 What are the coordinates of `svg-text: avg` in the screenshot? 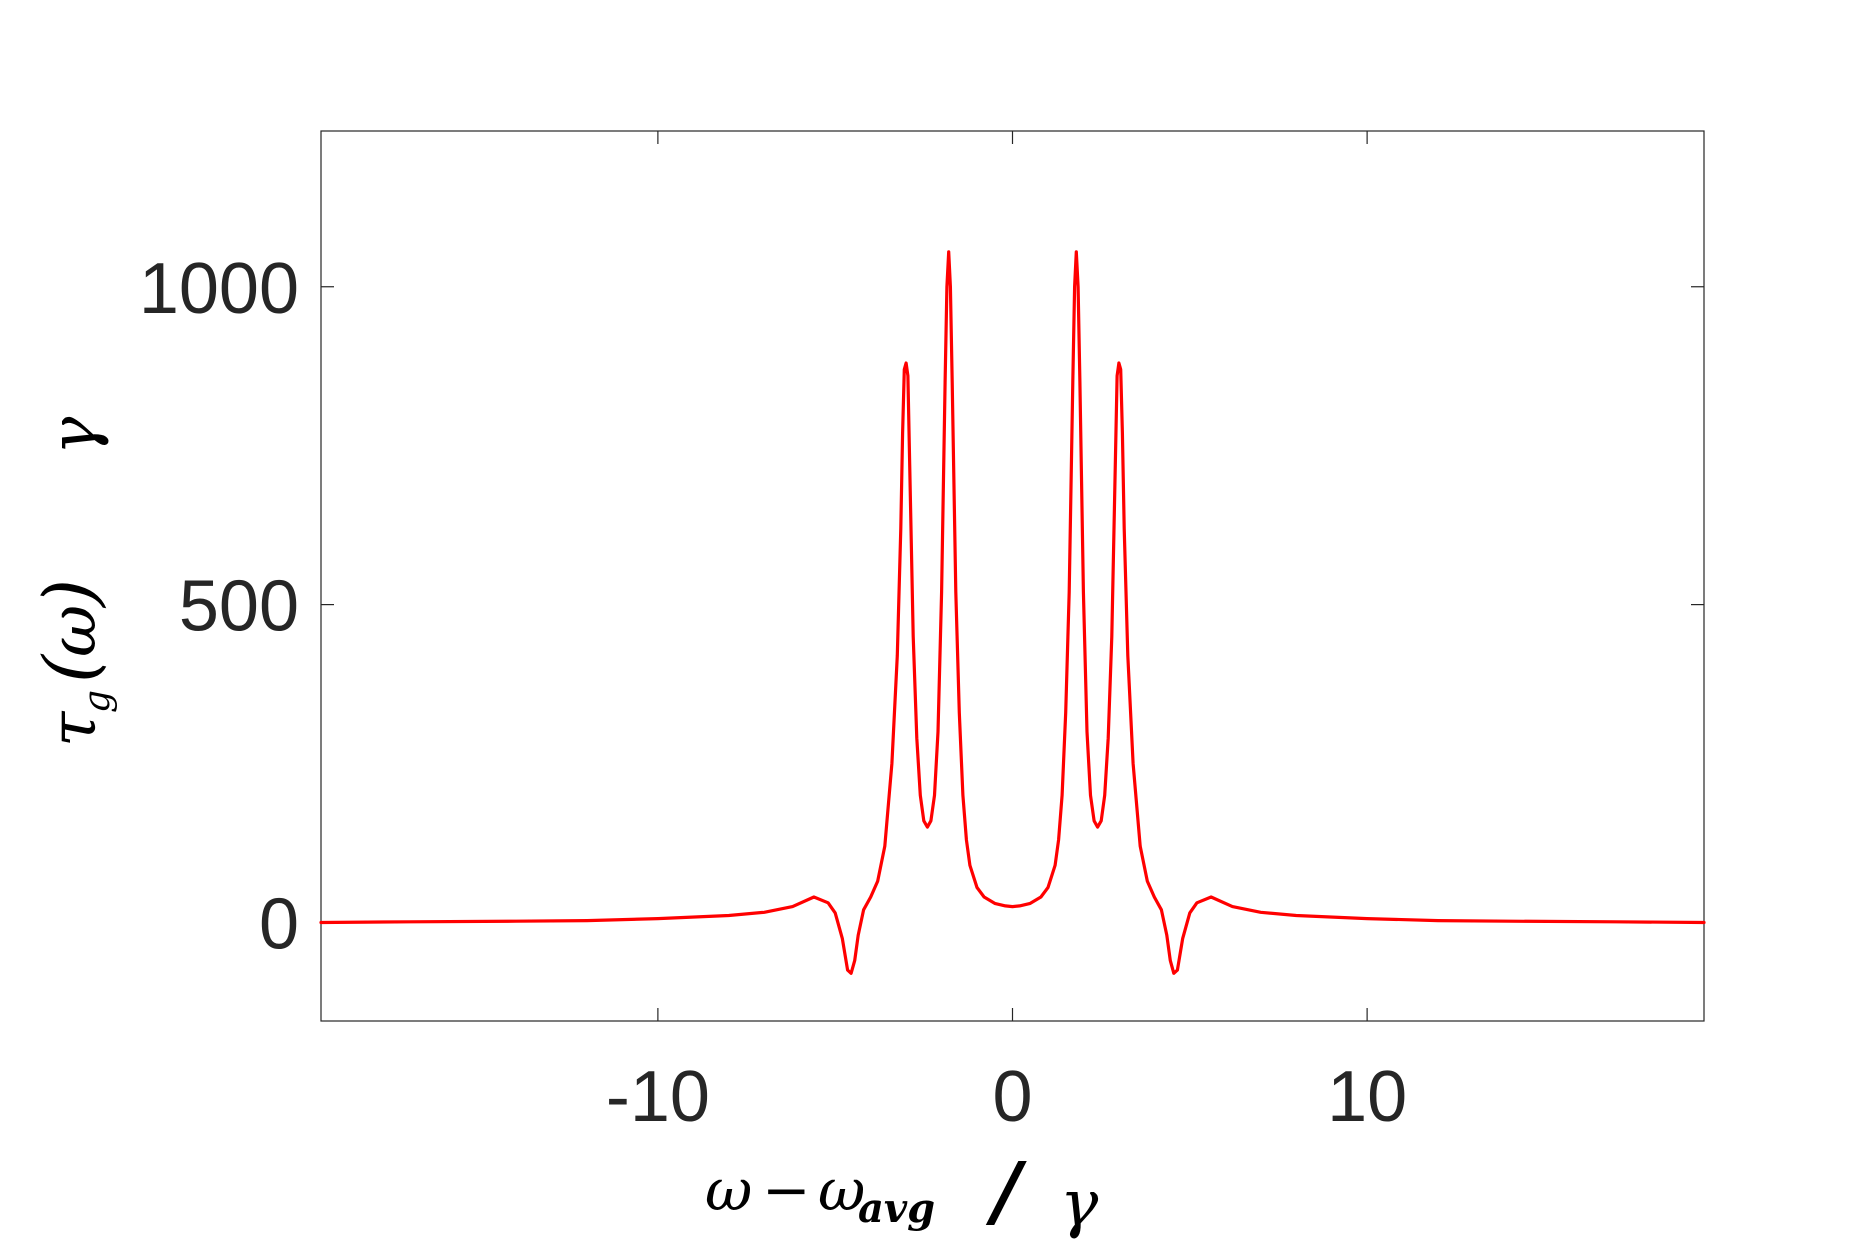 It's located at (896, 1208).